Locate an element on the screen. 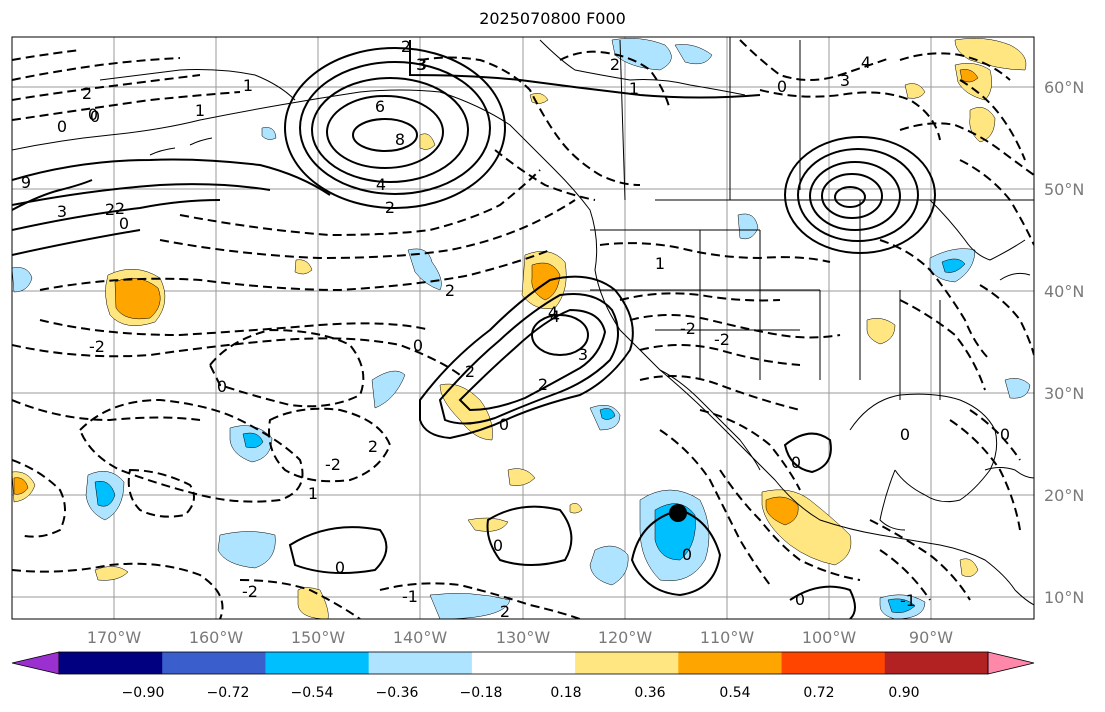 This screenshot has height=712, width=1105. lat-tick-label: 40°N is located at coordinates (1064, 291).